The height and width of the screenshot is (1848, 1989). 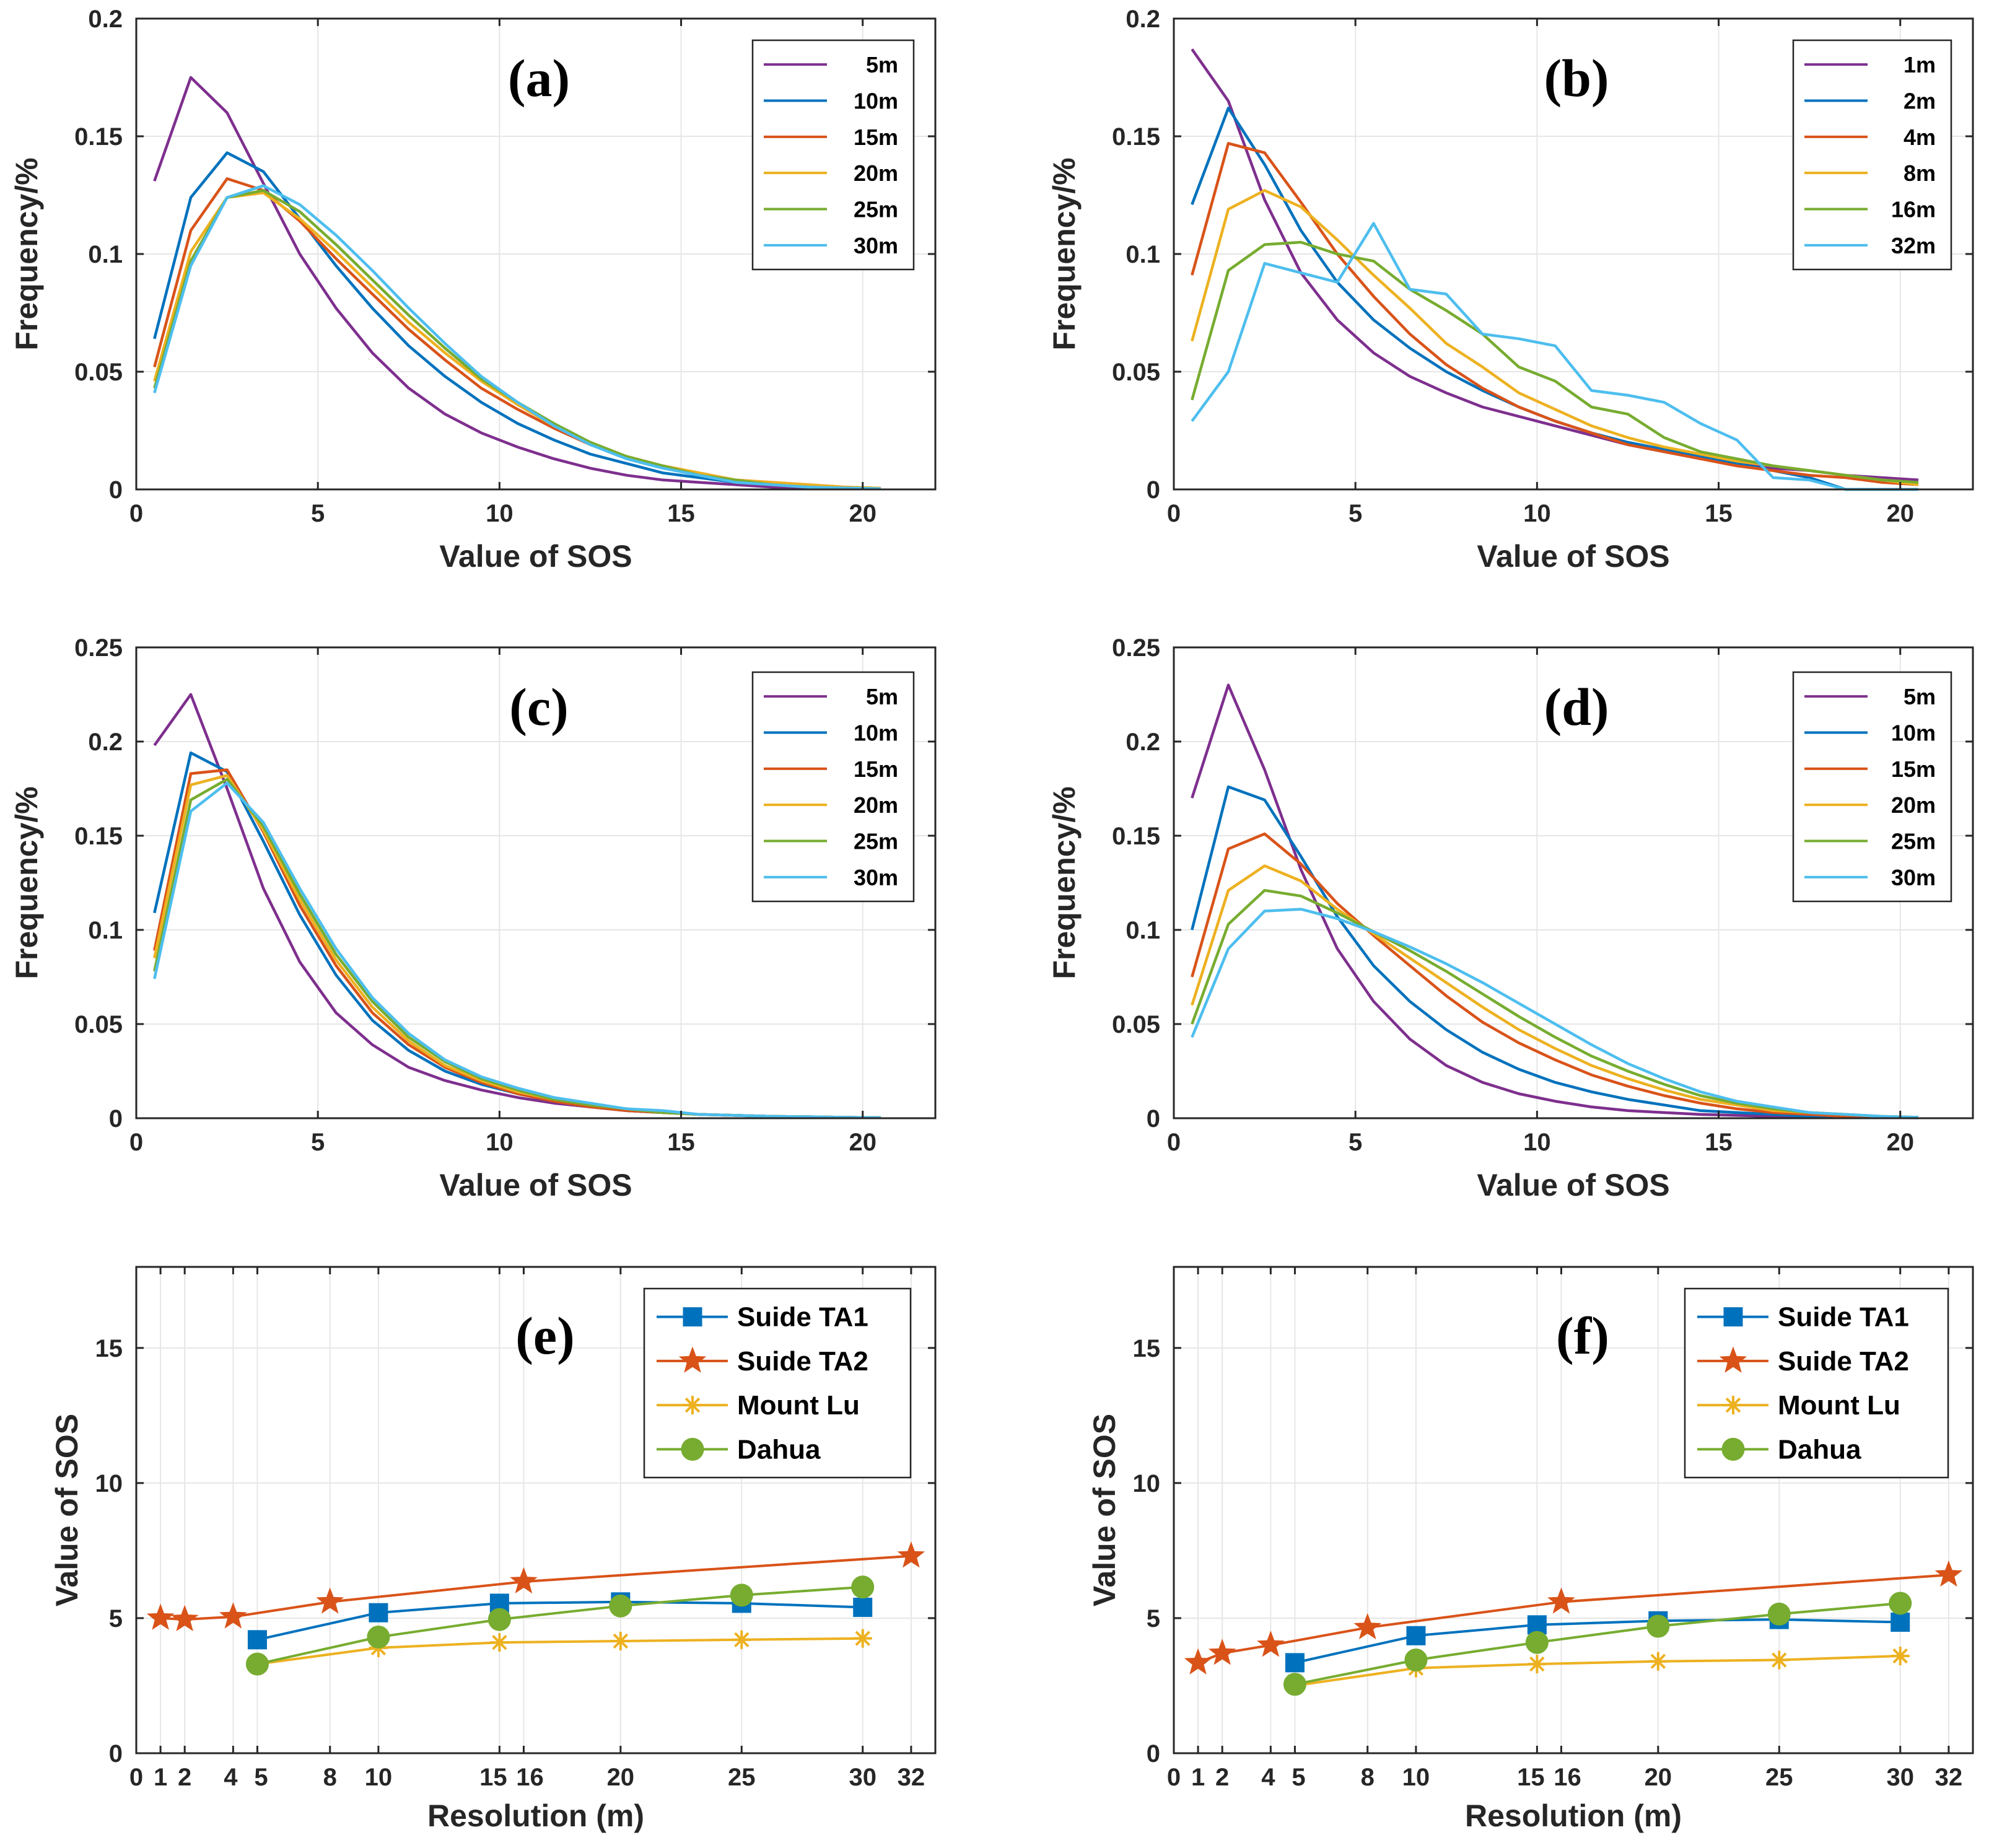 I want to click on y-axis-label: Value of SOS, so click(x=67, y=1510).